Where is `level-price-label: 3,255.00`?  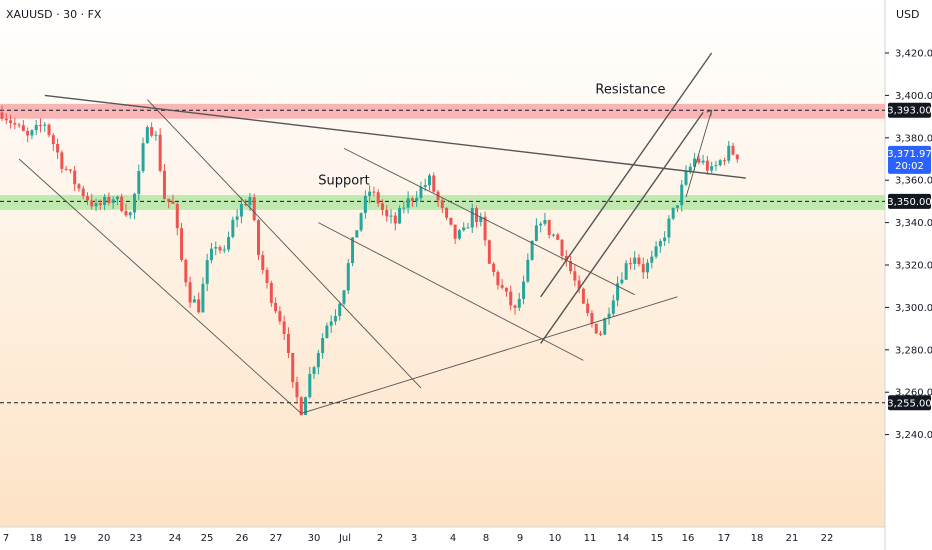 level-price-label: 3,255.00 is located at coordinates (909, 403).